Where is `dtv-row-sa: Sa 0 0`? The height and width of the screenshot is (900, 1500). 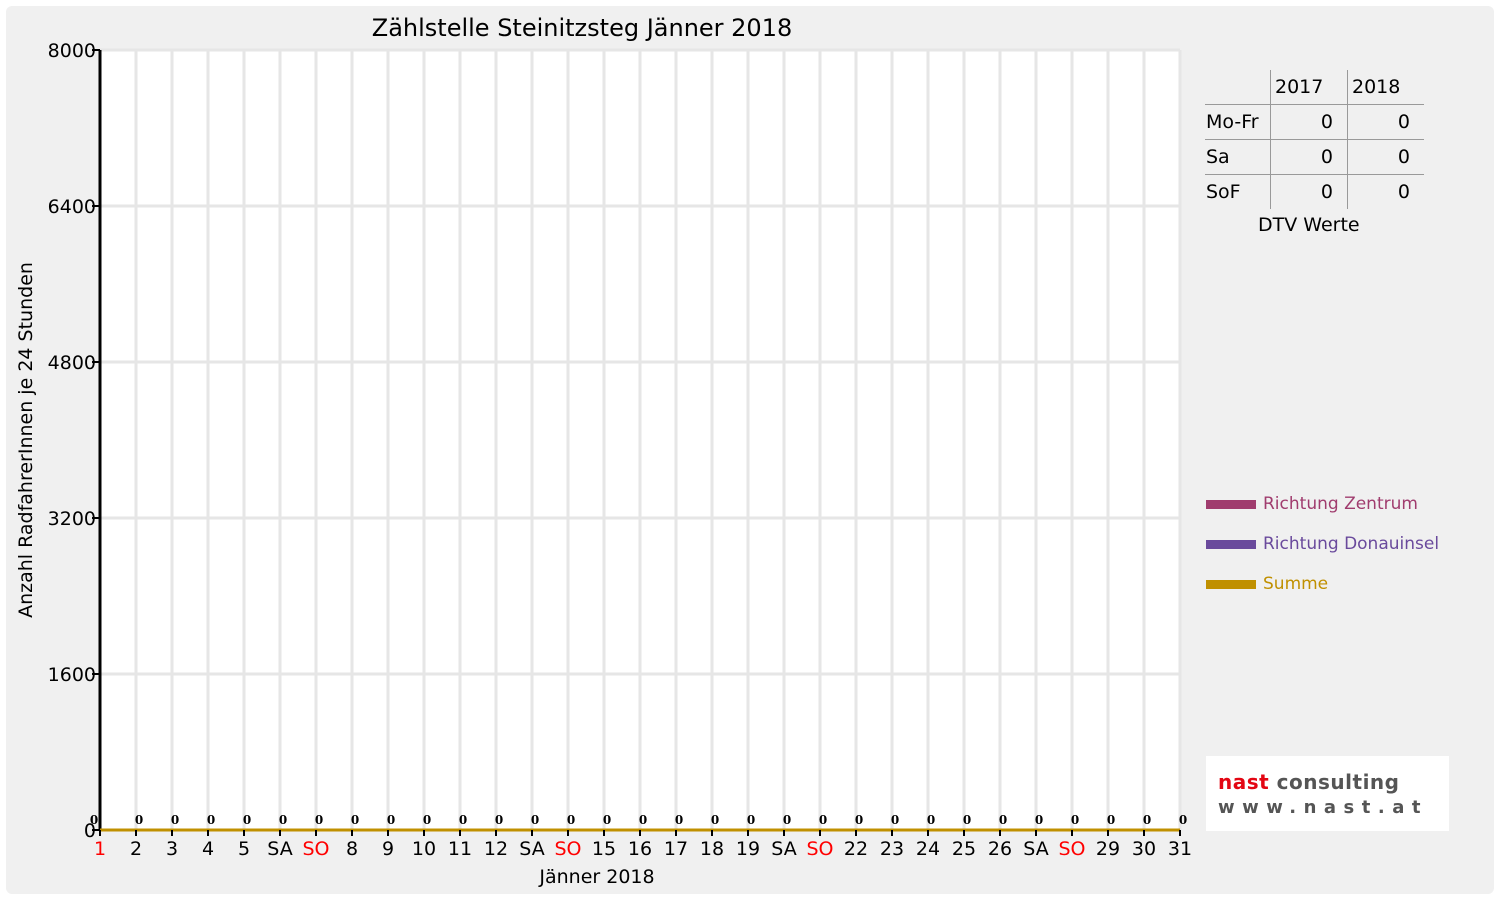 dtv-row-sa: Sa 0 0 is located at coordinates (1314, 157).